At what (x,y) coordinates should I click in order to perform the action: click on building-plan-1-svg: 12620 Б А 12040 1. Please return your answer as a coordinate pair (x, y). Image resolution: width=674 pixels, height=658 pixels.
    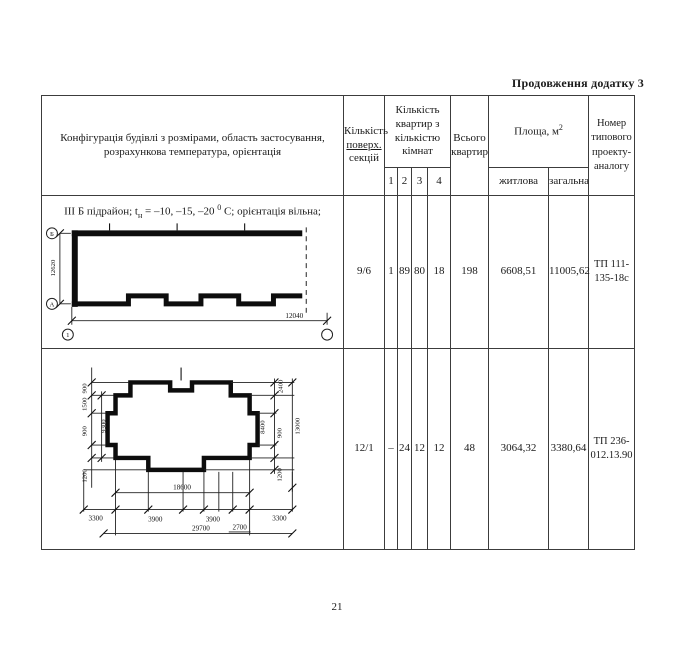
    Looking at the image, I should click on (189, 282).